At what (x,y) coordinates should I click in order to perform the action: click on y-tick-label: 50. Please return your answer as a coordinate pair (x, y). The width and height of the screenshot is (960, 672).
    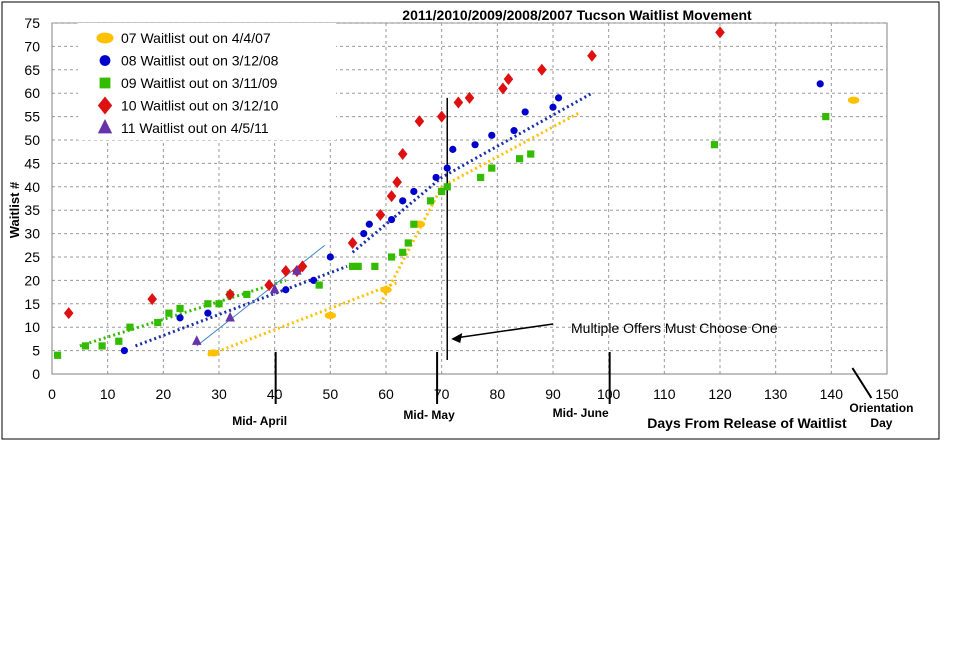
    Looking at the image, I should click on (32, 140).